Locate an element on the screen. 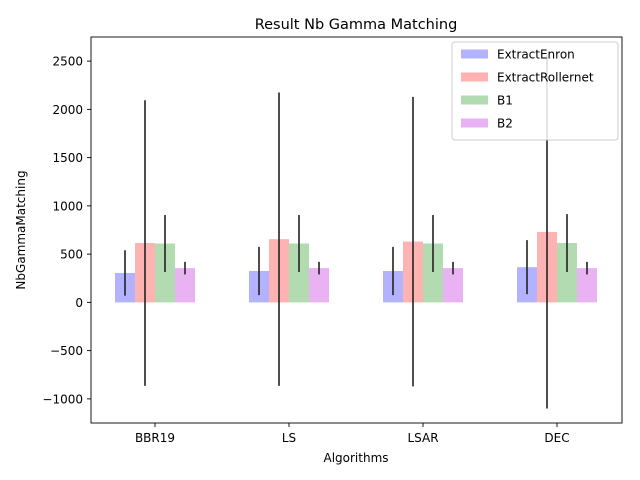  bar-B2-BBR19 is located at coordinates (185, 285).